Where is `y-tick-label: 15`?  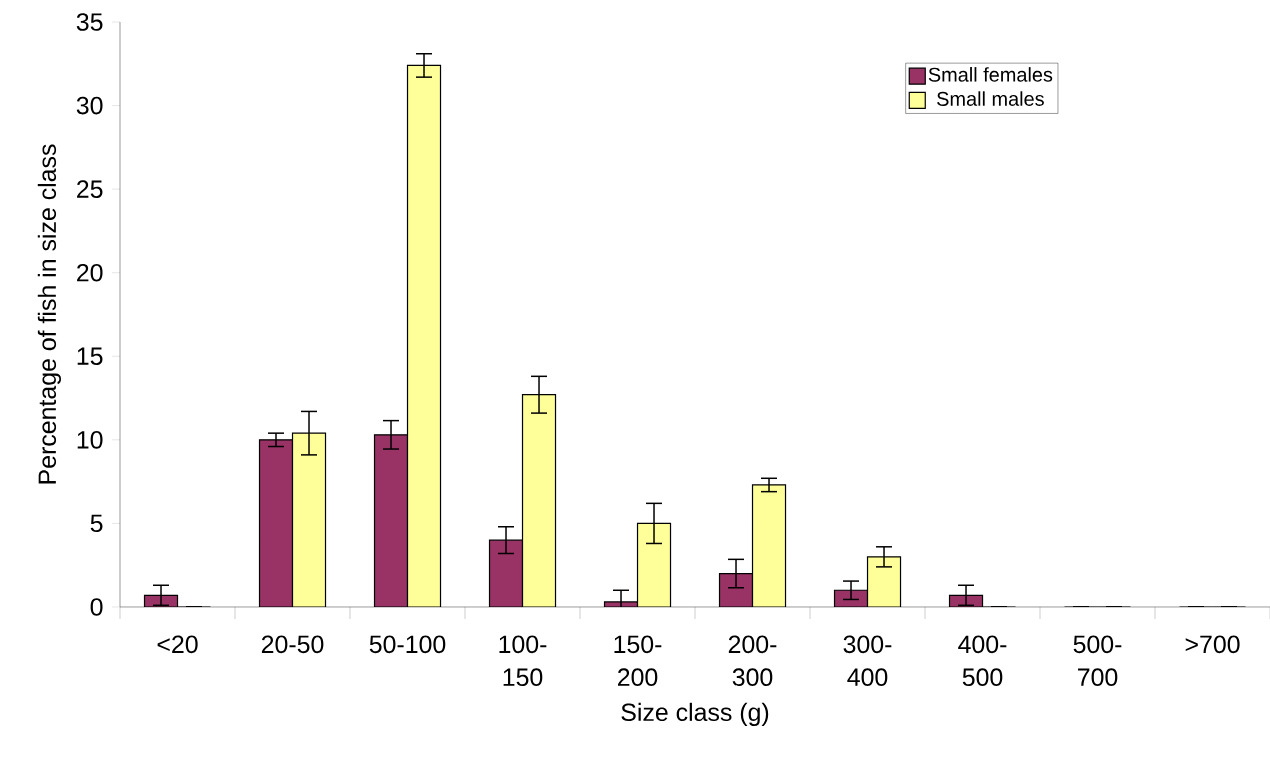
y-tick-label: 15 is located at coordinates (90, 356).